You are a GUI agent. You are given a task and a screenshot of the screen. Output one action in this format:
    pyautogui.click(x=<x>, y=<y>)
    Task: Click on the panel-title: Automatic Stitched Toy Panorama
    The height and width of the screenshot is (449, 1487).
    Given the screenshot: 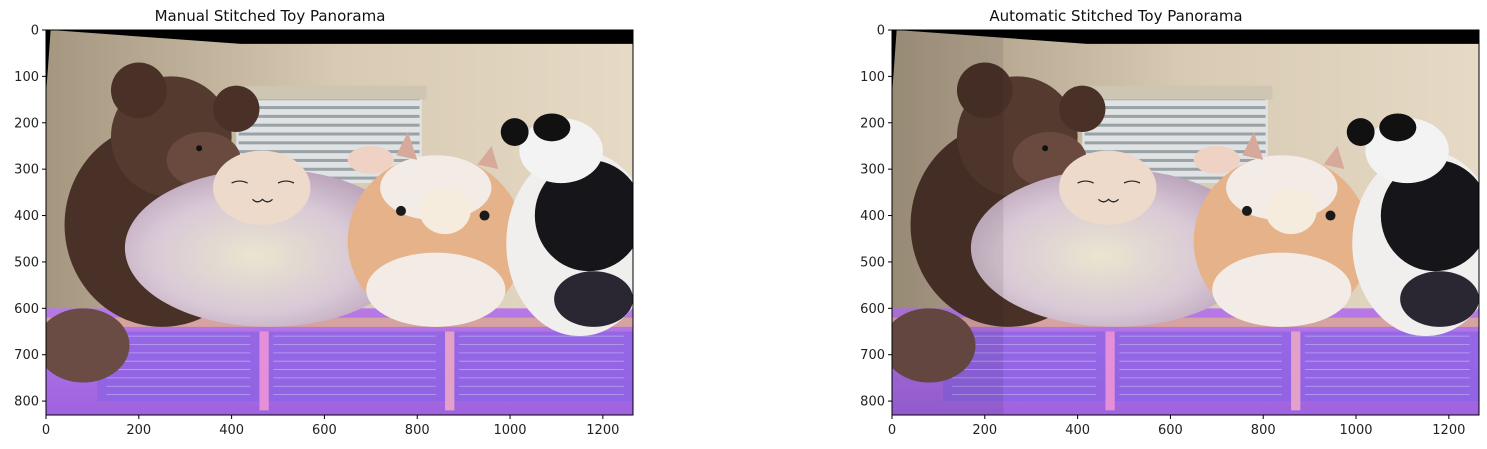 What is the action you would take?
    pyautogui.click(x=1116, y=16)
    